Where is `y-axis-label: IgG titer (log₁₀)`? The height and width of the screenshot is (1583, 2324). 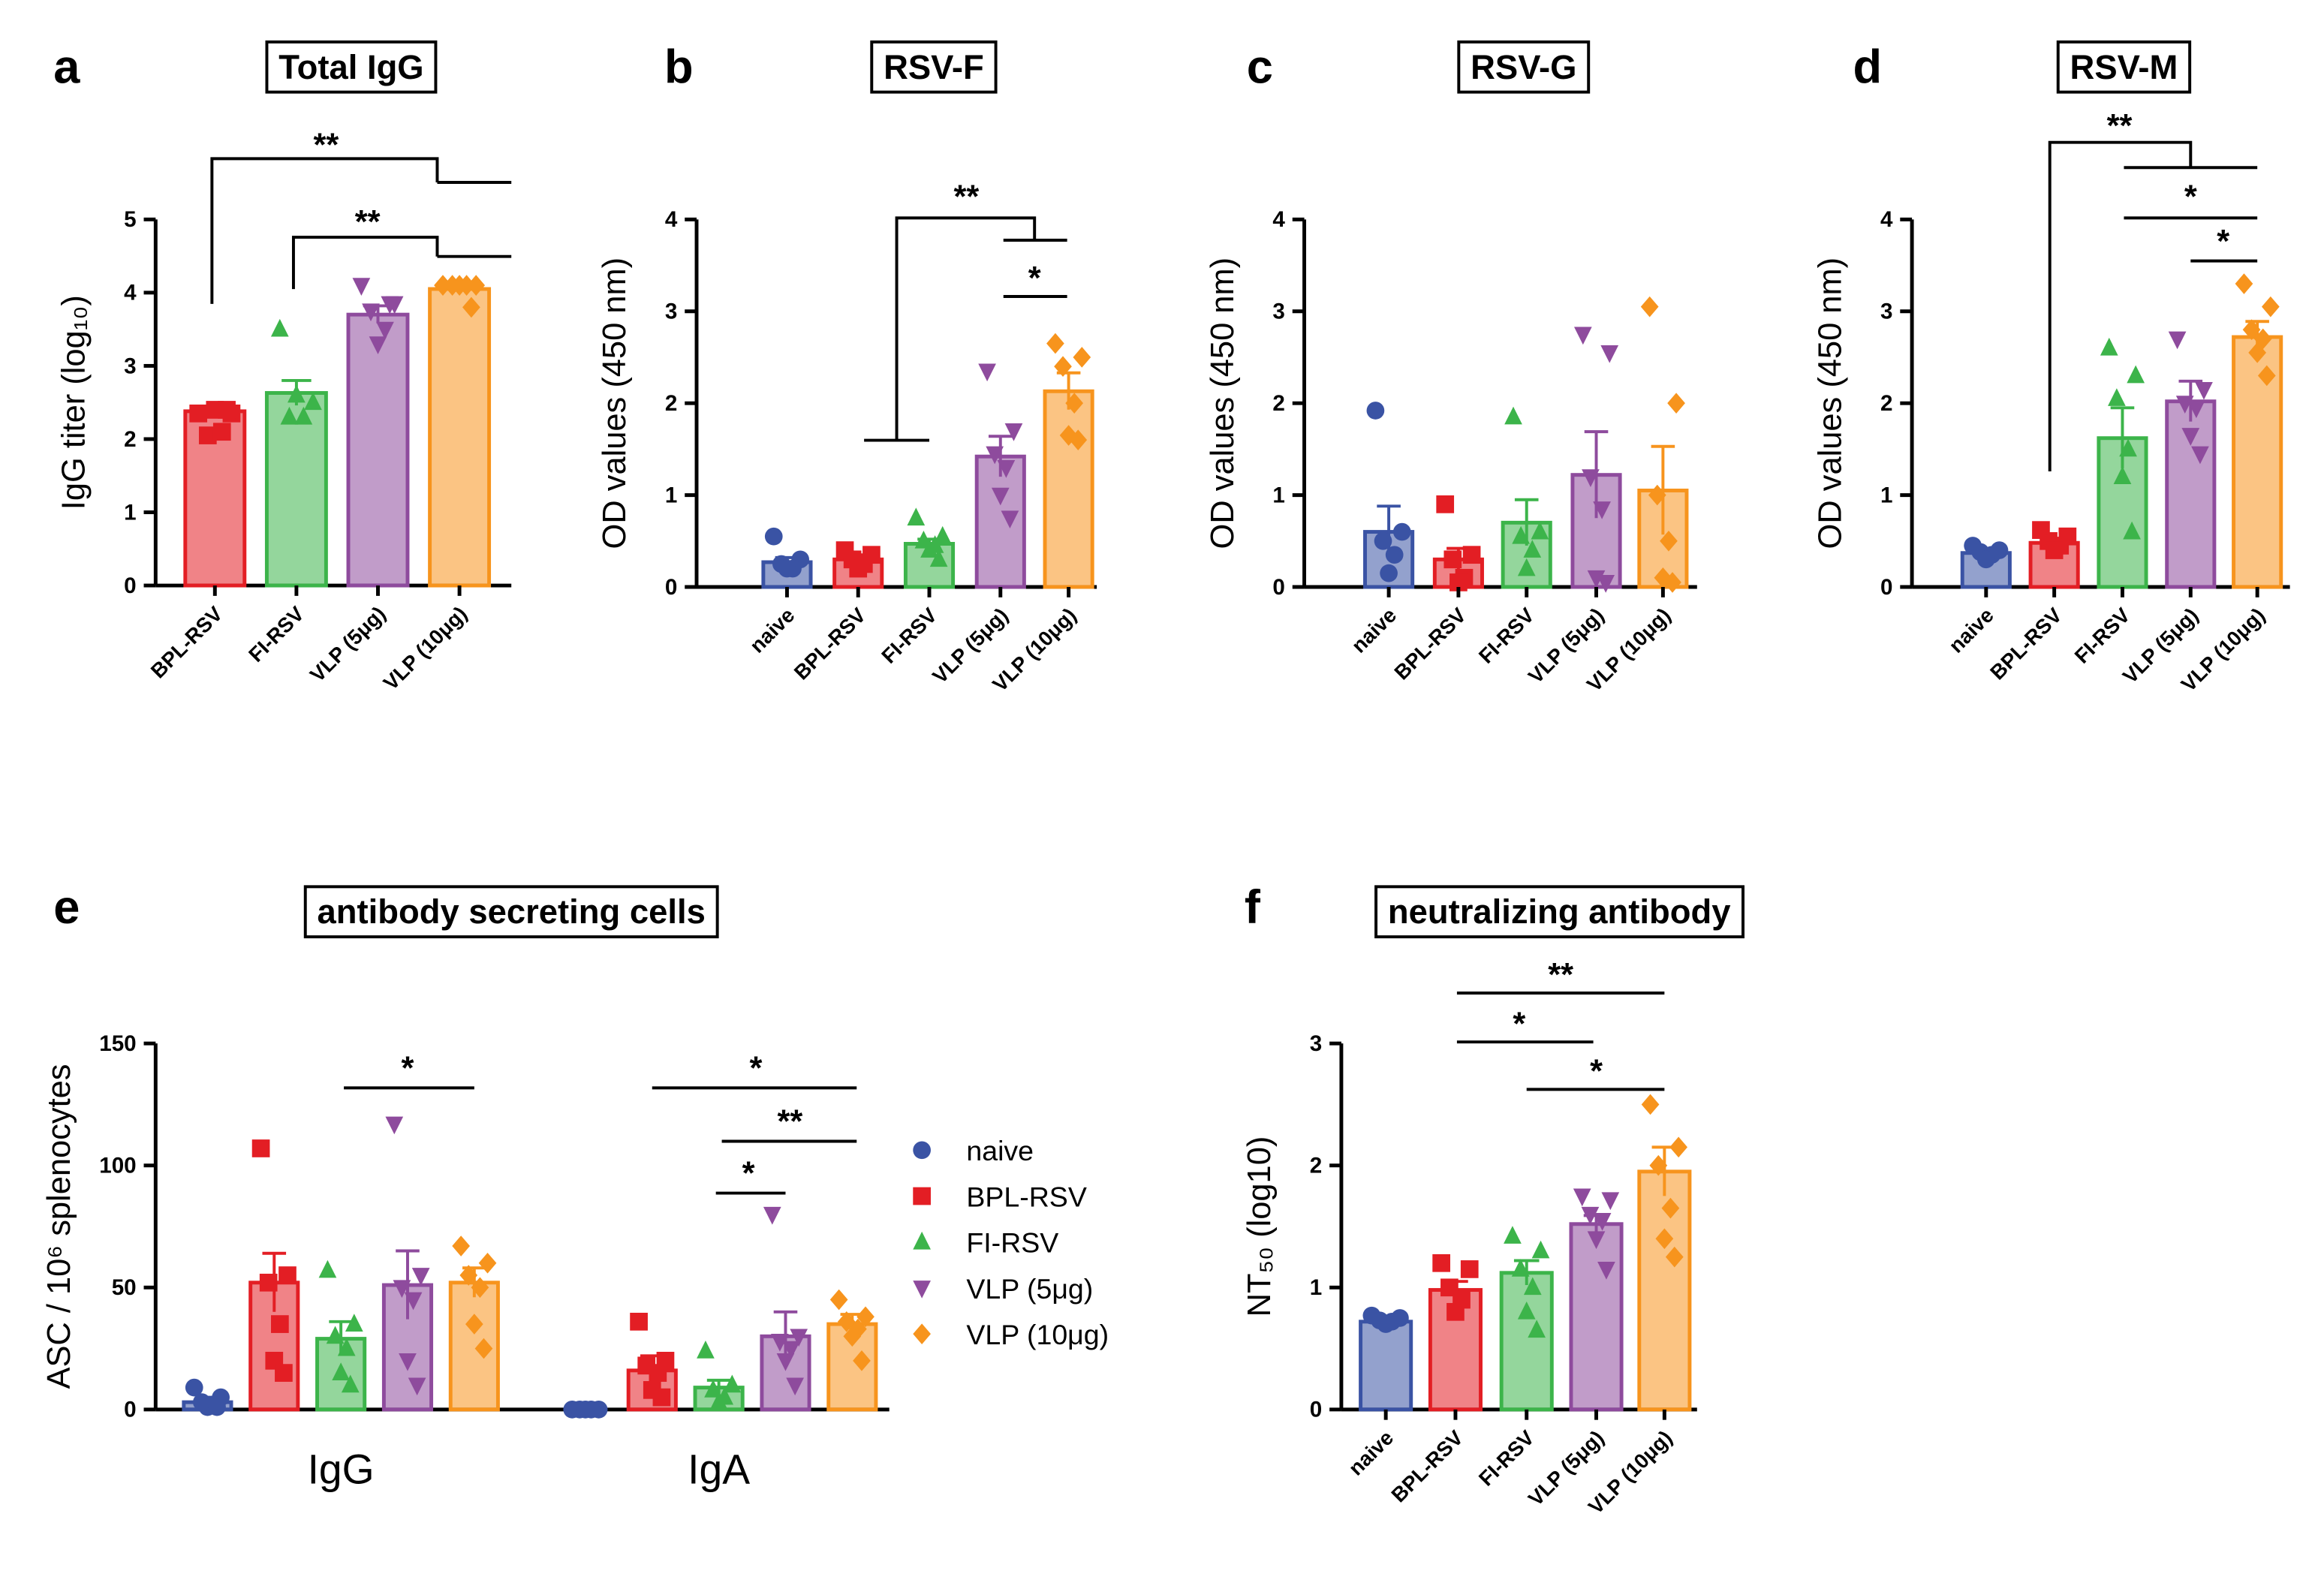
y-axis-label: IgG titer (log₁₀) is located at coordinates (74, 403).